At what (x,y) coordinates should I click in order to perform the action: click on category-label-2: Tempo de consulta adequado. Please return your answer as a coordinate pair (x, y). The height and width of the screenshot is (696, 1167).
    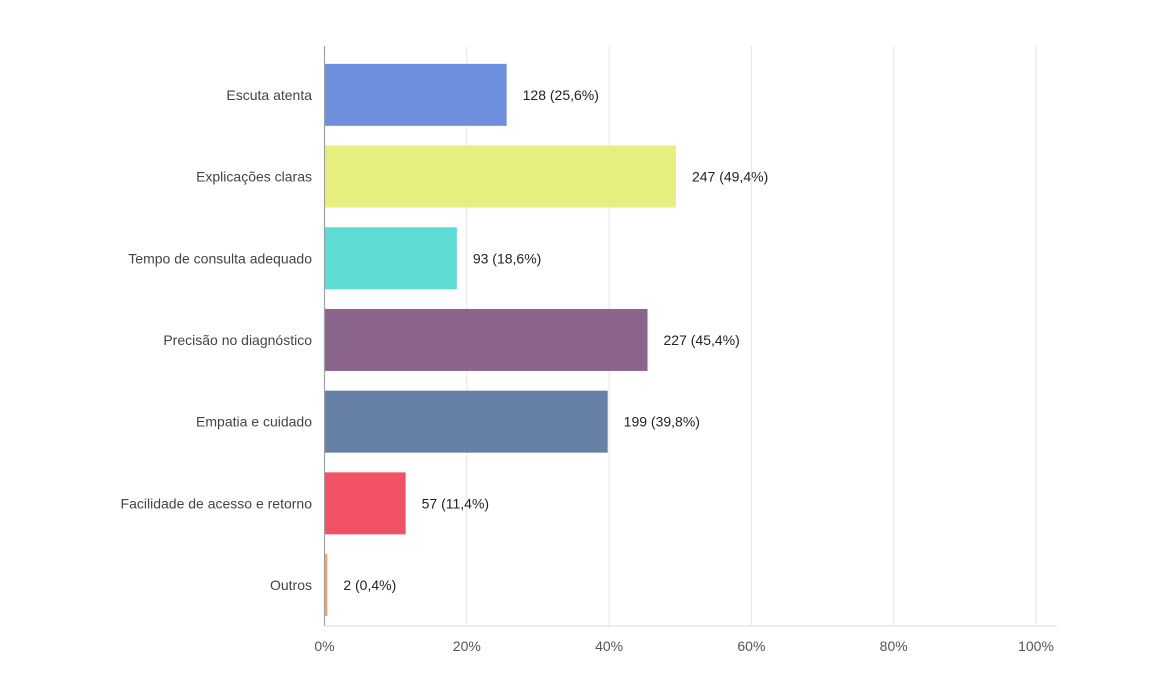
    Looking at the image, I should click on (220, 258).